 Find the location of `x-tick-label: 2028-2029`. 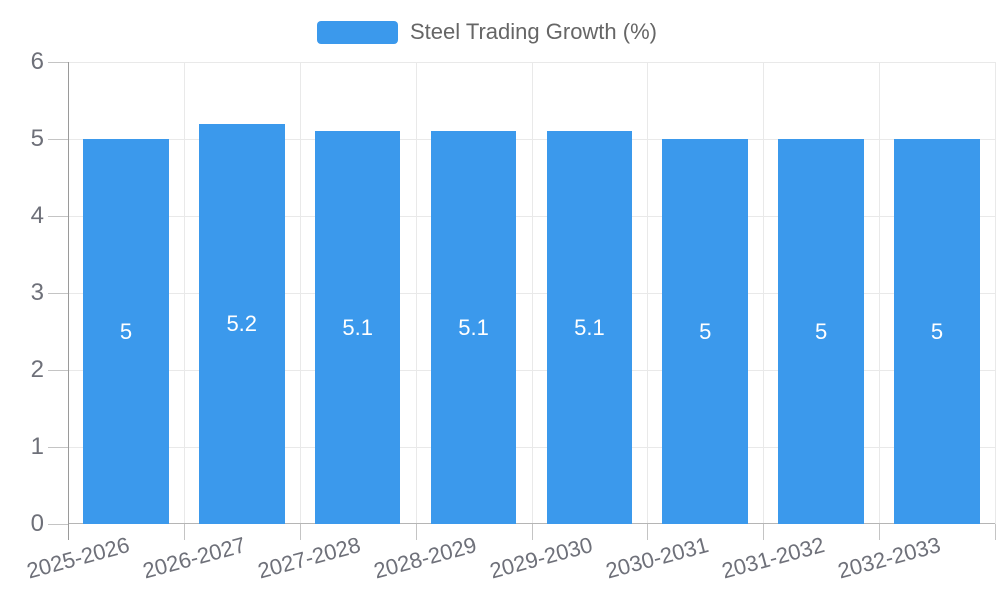

x-tick-label: 2028-2029 is located at coordinates (425, 558).